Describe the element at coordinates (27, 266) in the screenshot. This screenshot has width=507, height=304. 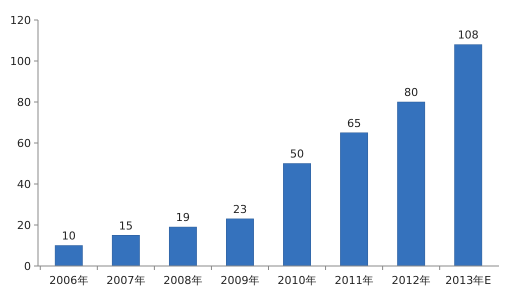
I see `y-tick-label: 0` at that location.